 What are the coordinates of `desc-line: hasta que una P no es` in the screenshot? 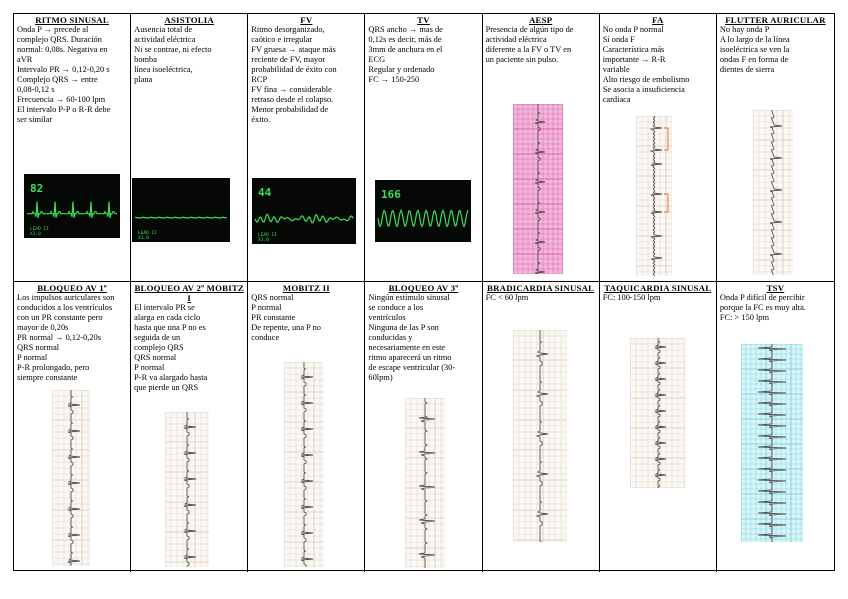 It's located at (170, 327).